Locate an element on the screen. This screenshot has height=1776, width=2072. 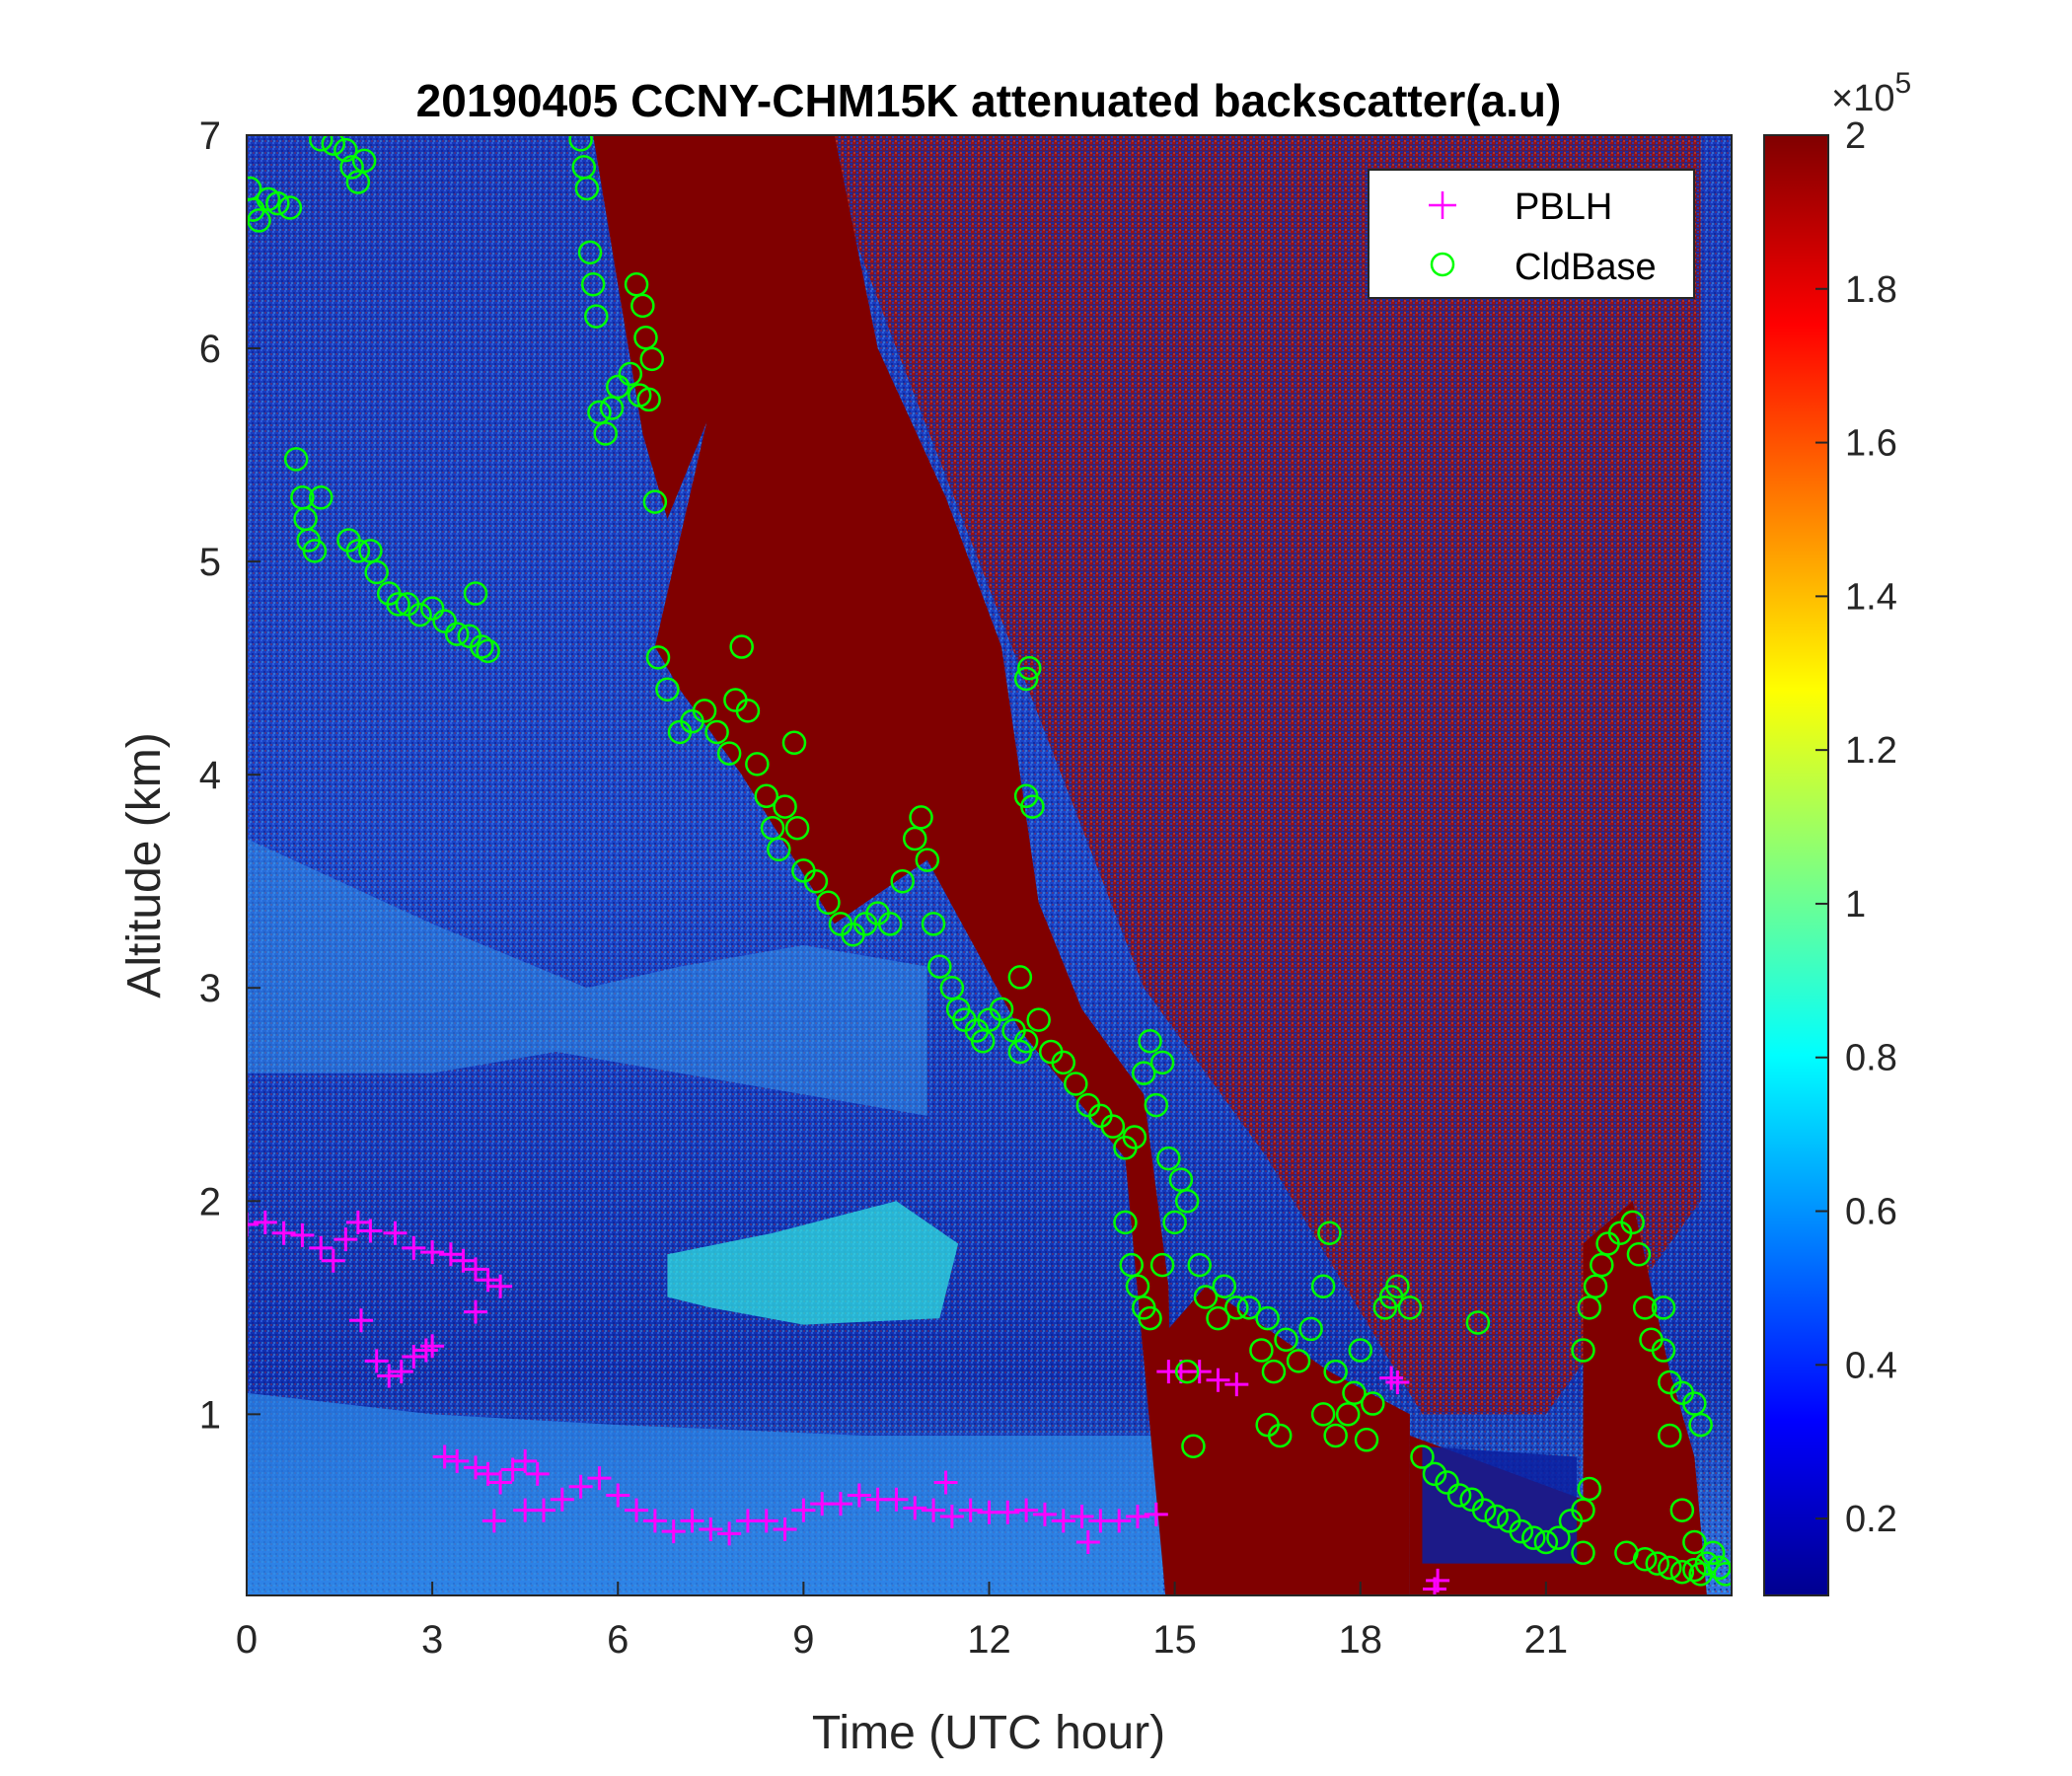
x-tick-label-12: 12 is located at coordinates (989, 1640).